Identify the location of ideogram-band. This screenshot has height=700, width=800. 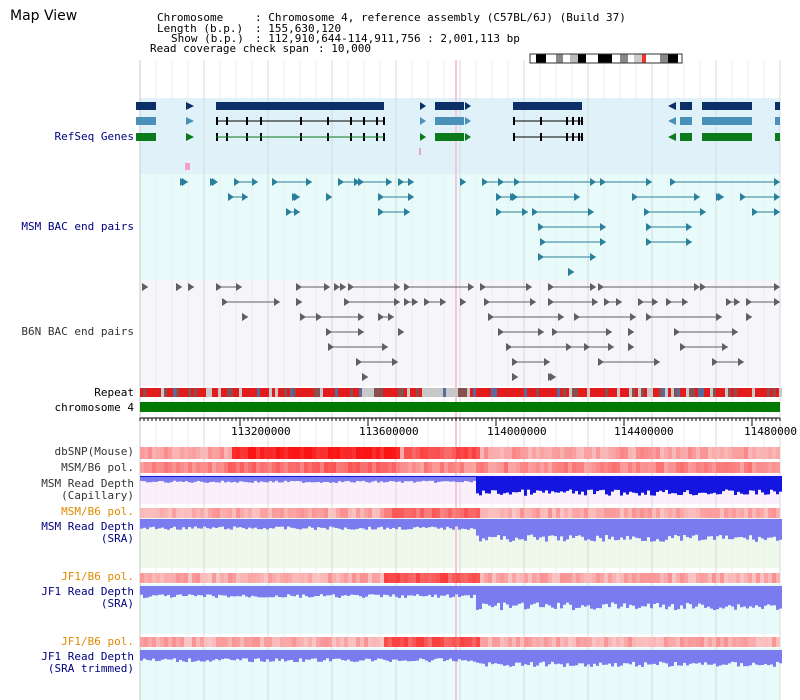
(592, 58).